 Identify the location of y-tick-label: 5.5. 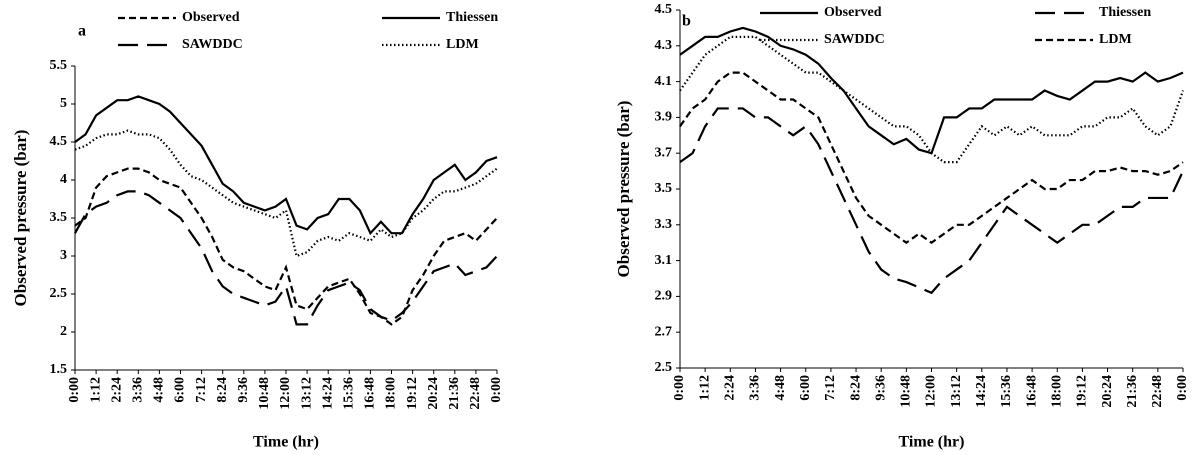
(59, 65).